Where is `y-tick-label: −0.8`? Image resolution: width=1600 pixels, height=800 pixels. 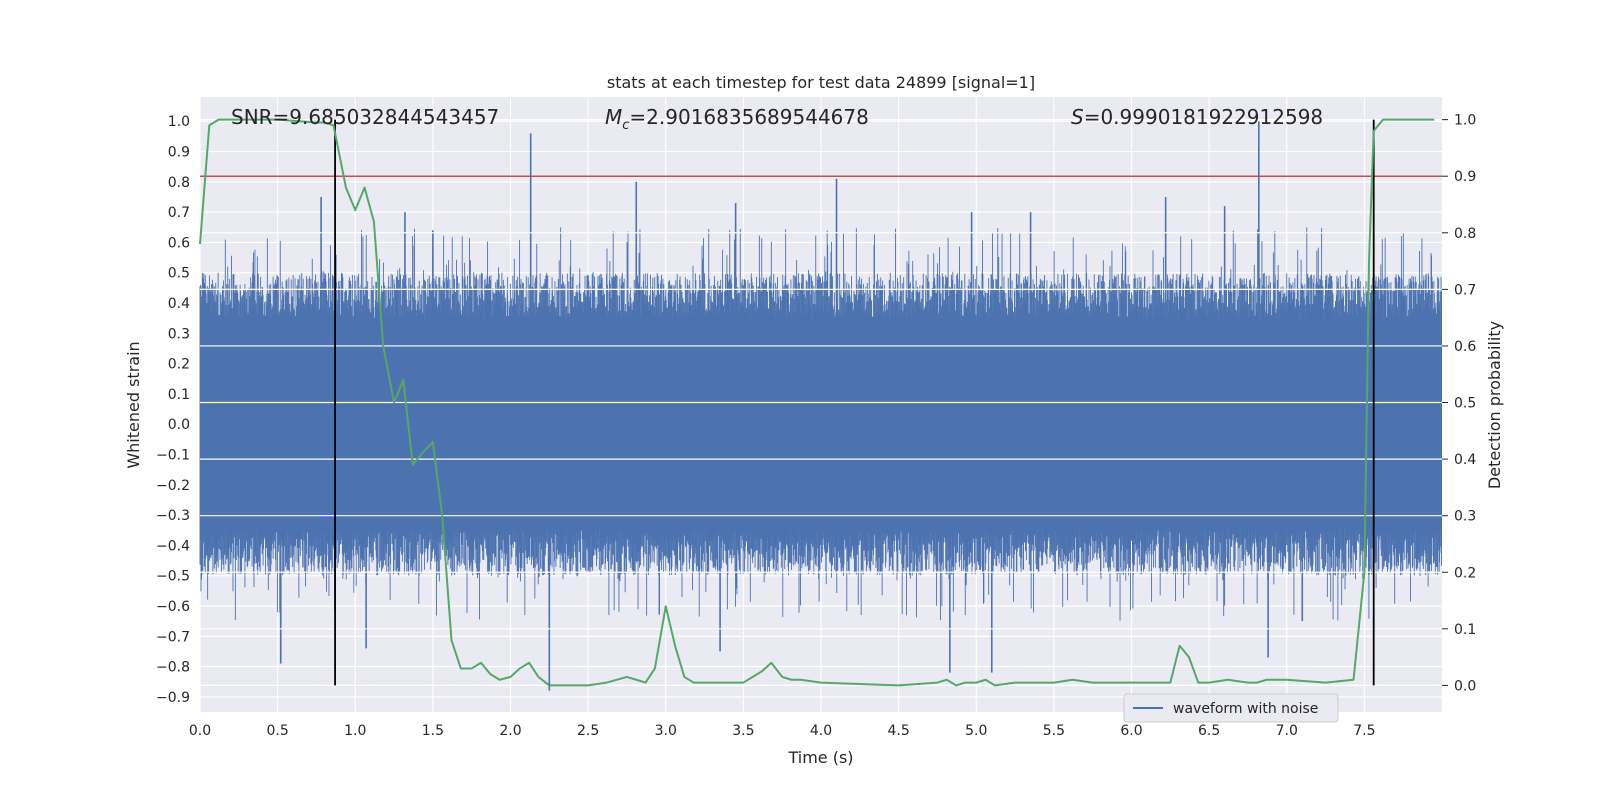
y-tick-label: −0.8 is located at coordinates (173, 668).